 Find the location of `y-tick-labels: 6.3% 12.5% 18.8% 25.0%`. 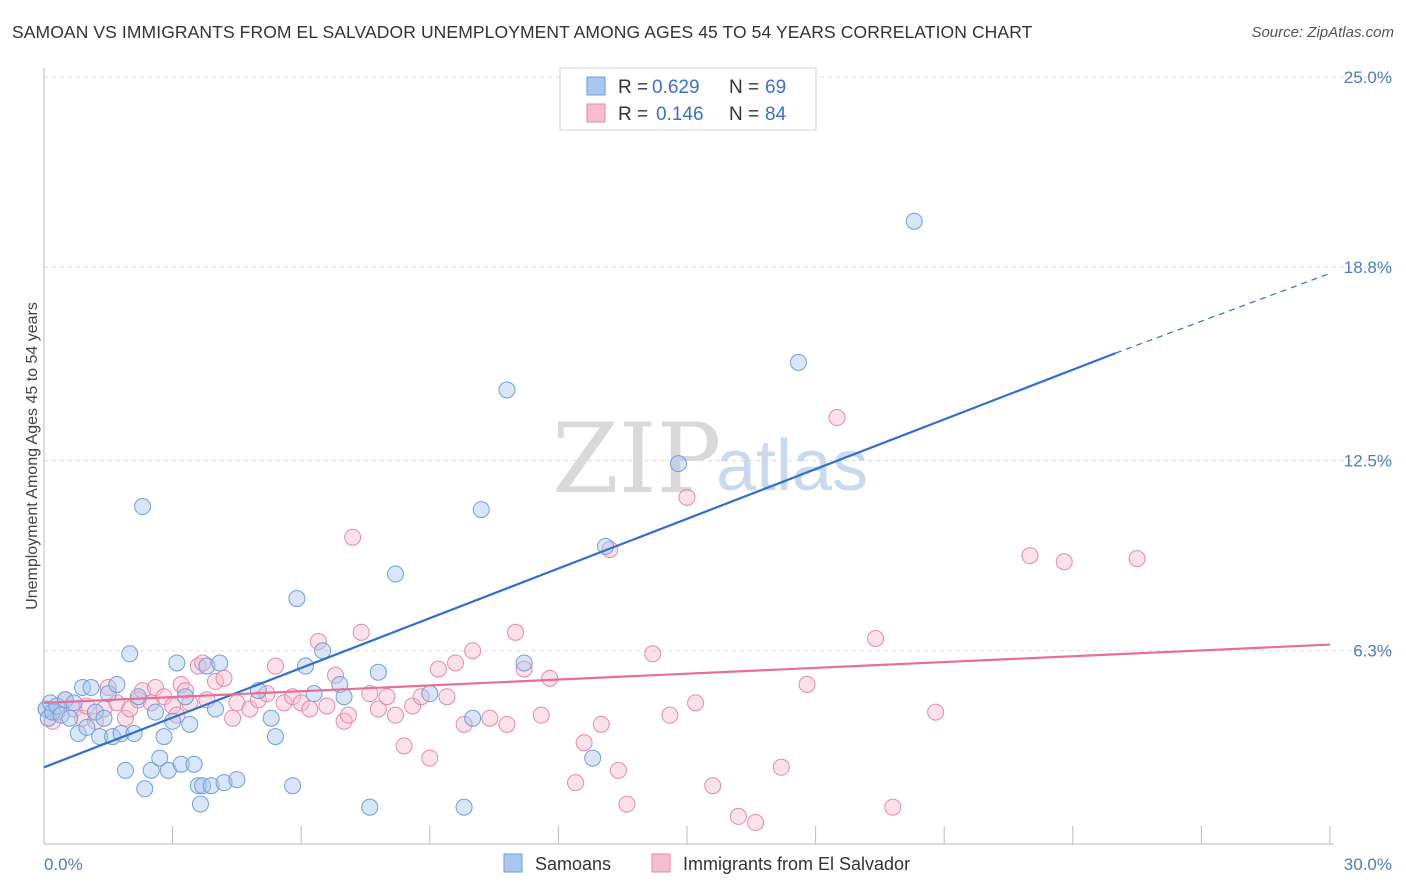

y-tick-labels: 6.3% 12.5% 18.8% 25.0% is located at coordinates (1368, 364).